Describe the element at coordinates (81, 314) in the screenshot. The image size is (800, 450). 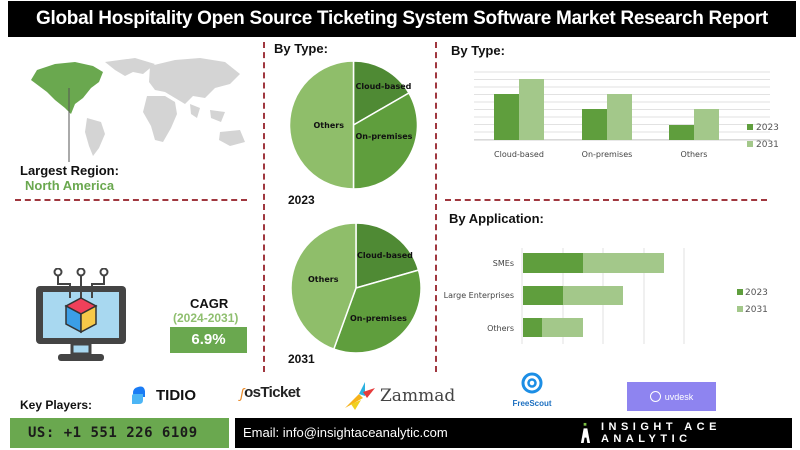
I see `computer-cube-icon` at that location.